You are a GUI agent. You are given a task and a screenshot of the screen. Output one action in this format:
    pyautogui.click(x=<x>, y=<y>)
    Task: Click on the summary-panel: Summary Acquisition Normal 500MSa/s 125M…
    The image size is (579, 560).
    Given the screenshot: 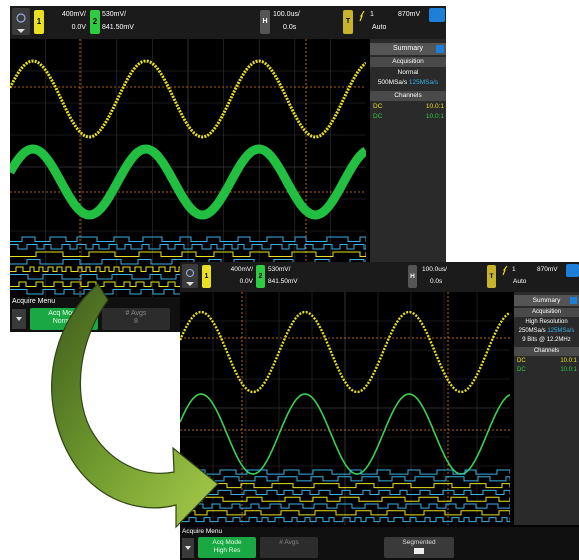 What is the action you would take?
    pyautogui.click(x=408, y=168)
    